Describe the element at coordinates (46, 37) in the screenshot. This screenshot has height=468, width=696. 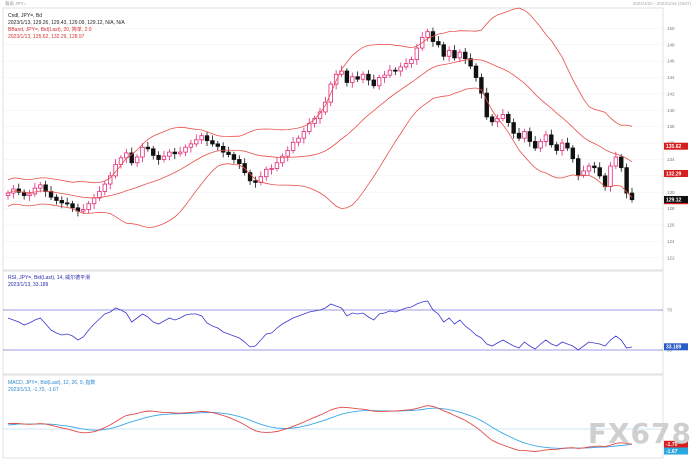
I see `bband-legend-line2: 2023/1/13, 135.62, 132.29, 128.97` at that location.